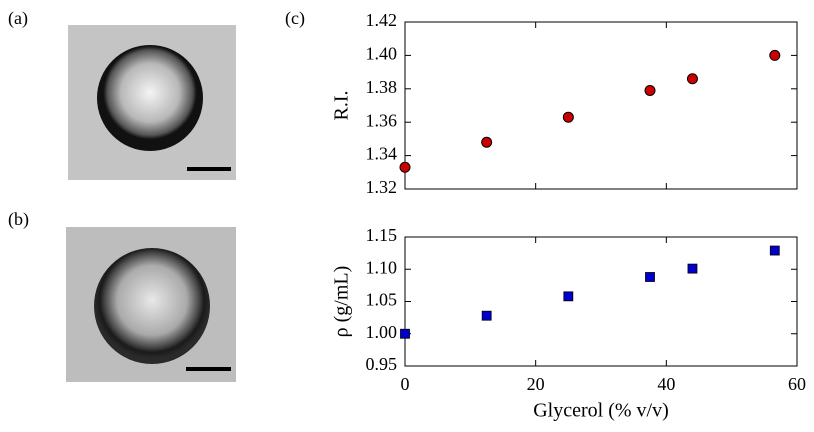  I want to click on y-tick-label: 1.36, so click(382, 120).